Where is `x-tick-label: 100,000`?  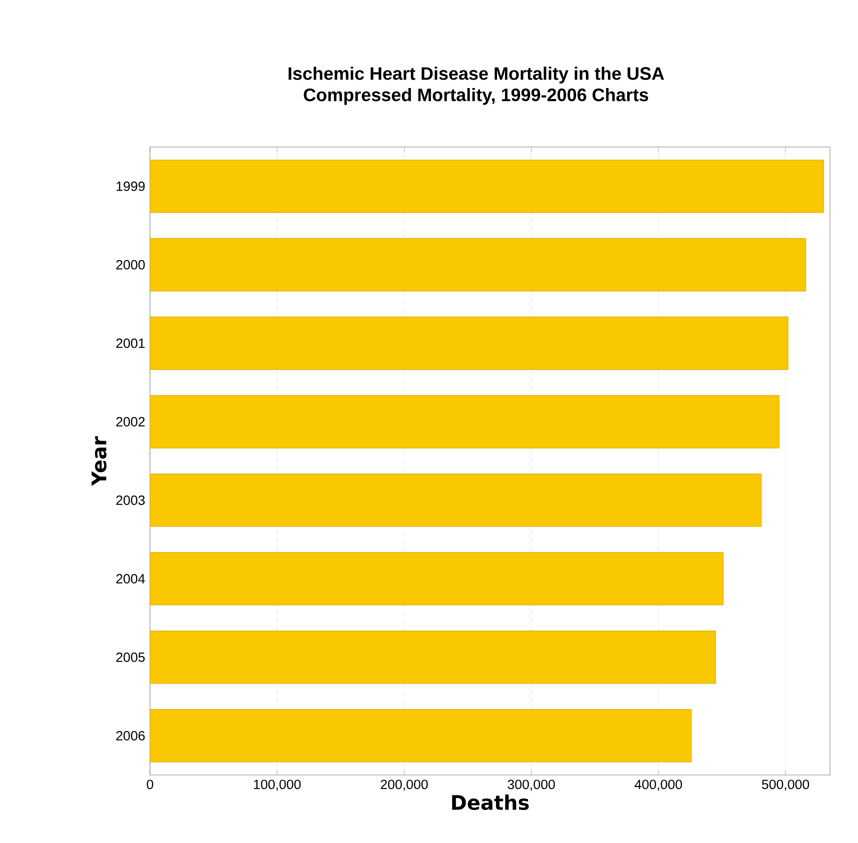 x-tick-label: 100,000 is located at coordinates (277, 785).